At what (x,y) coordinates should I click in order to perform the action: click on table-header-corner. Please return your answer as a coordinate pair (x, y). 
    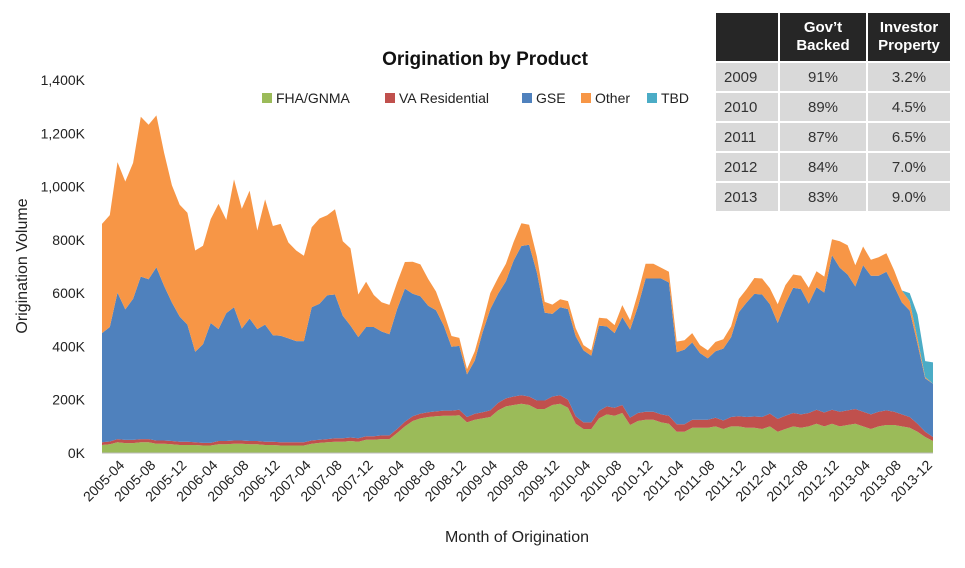
    Looking at the image, I should click on (748, 37).